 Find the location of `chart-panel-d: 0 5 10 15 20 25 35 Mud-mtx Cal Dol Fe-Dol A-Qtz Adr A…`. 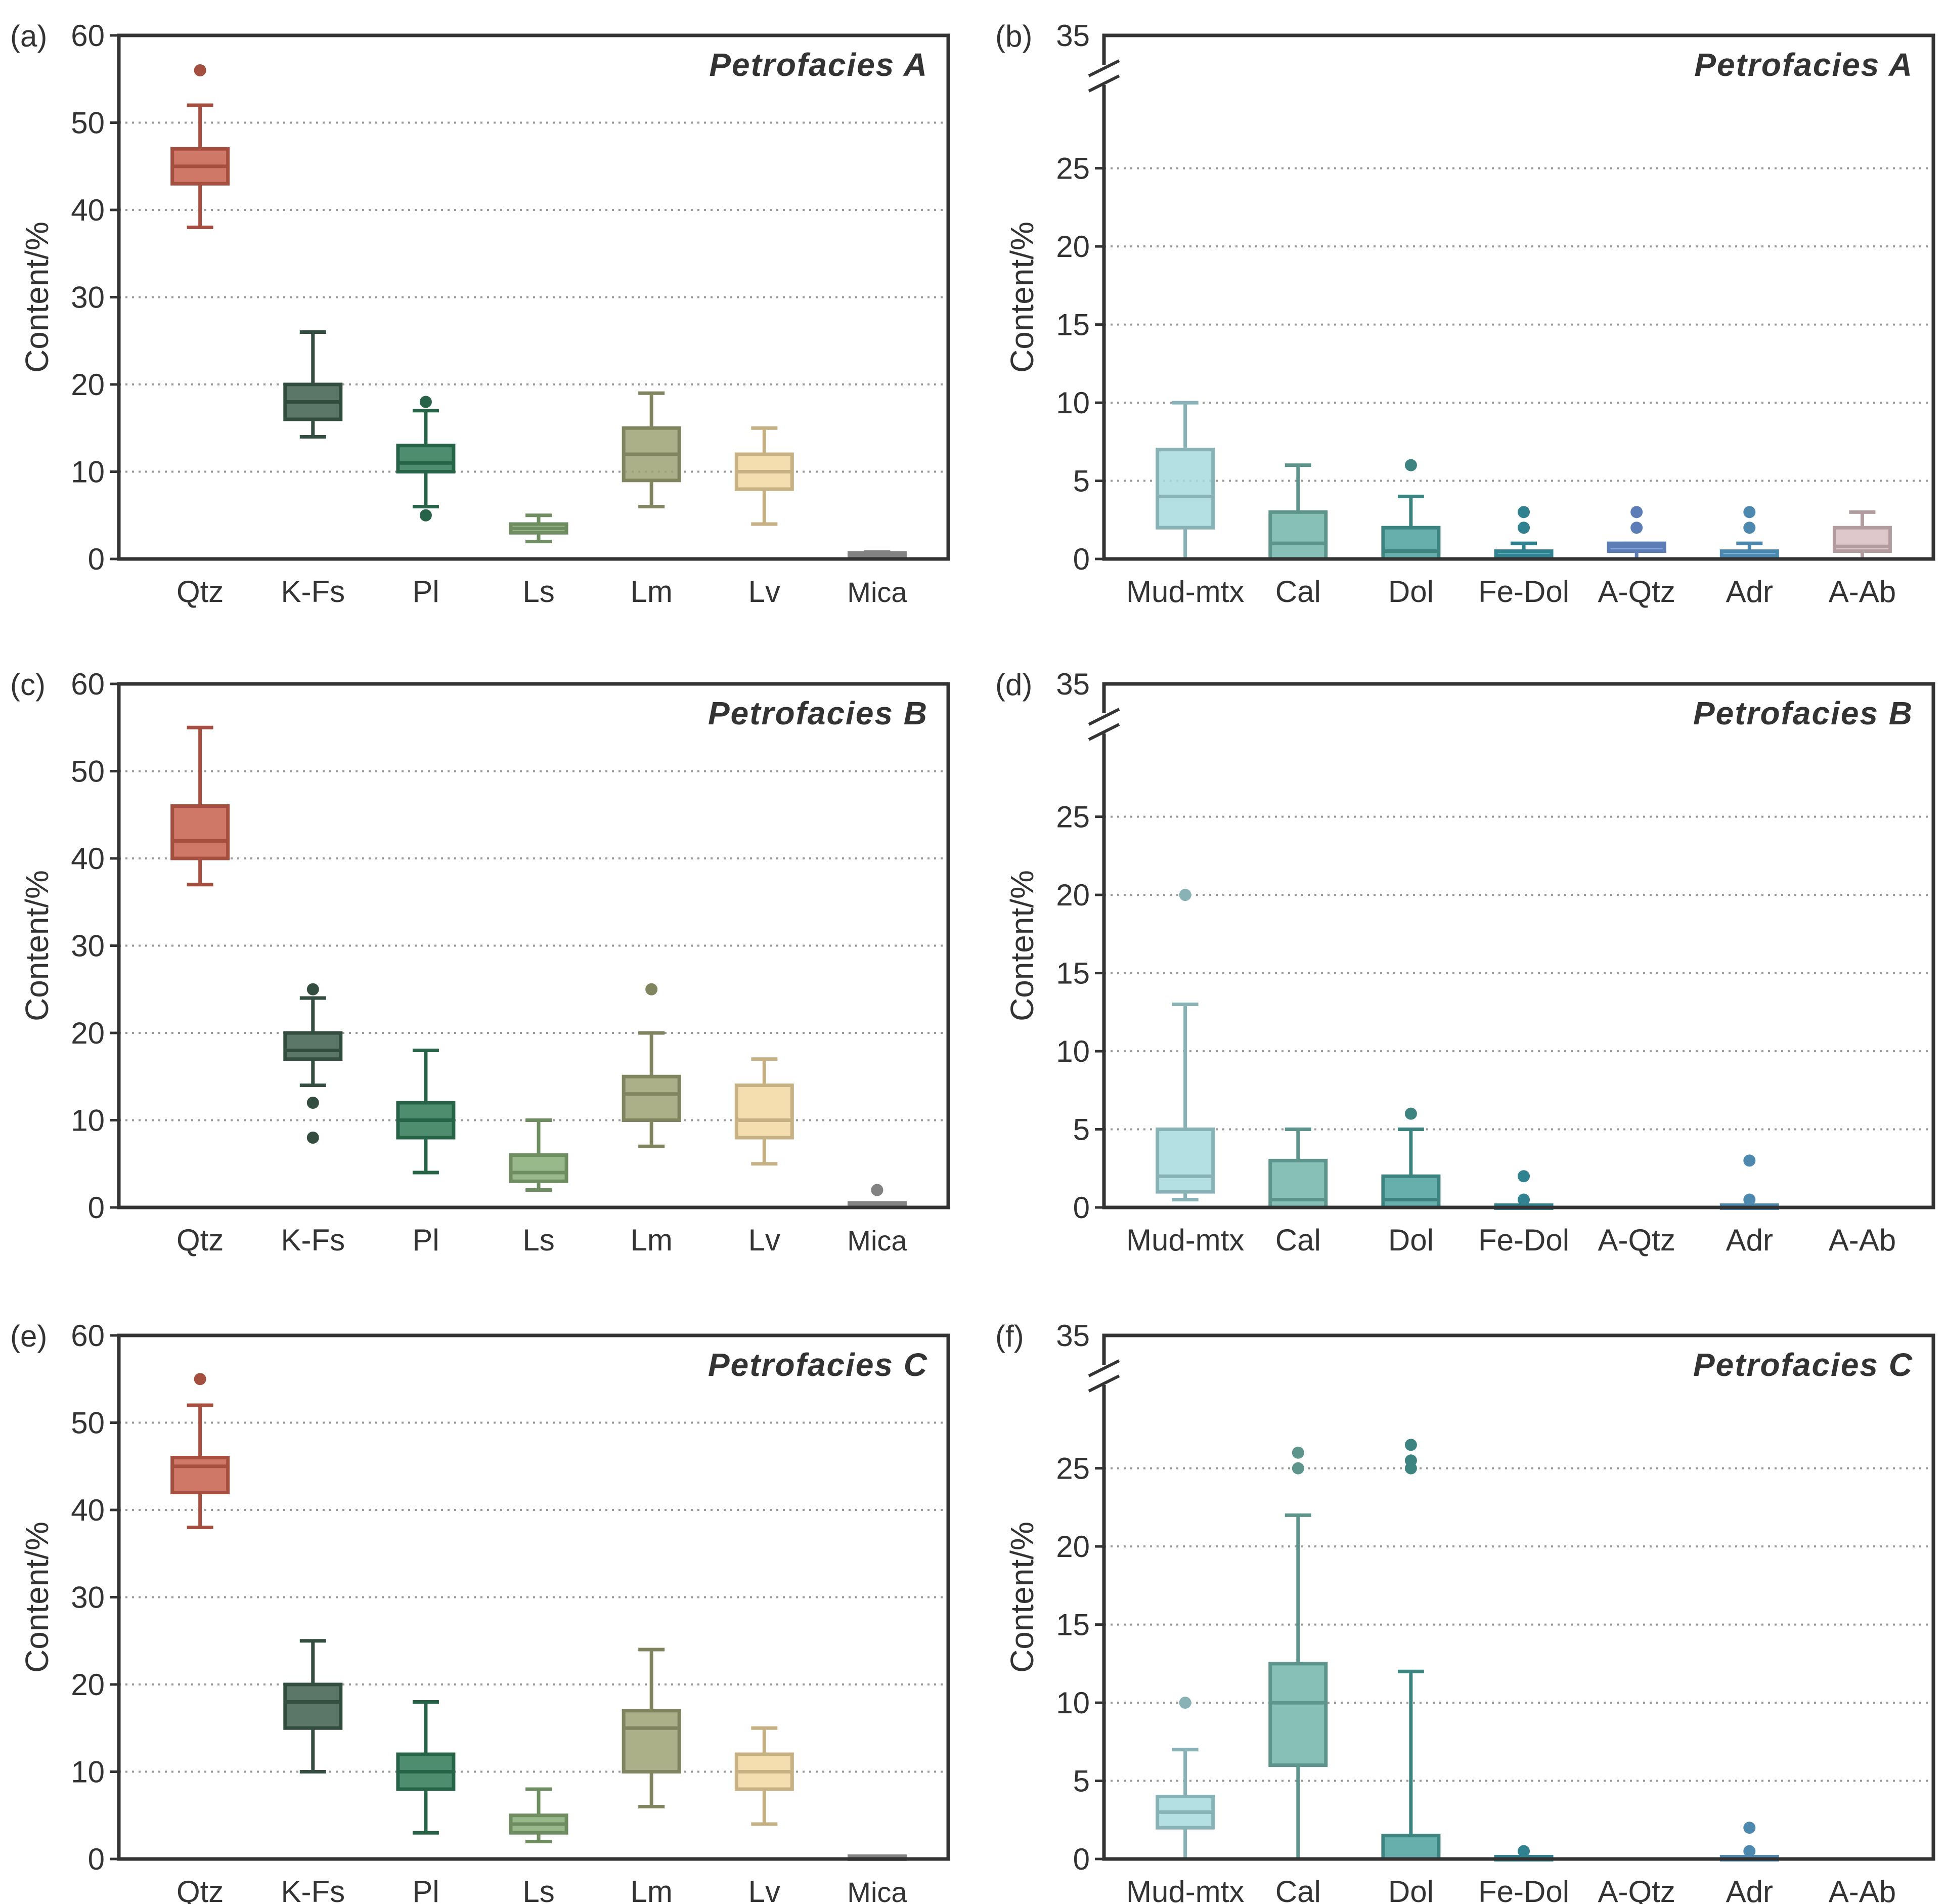

chart-panel-d: 0 5 10 15 20 25 35 Mud-mtx Cal Dol Fe-Dol A-Qtz Adr A… is located at coordinates (1465, 962).